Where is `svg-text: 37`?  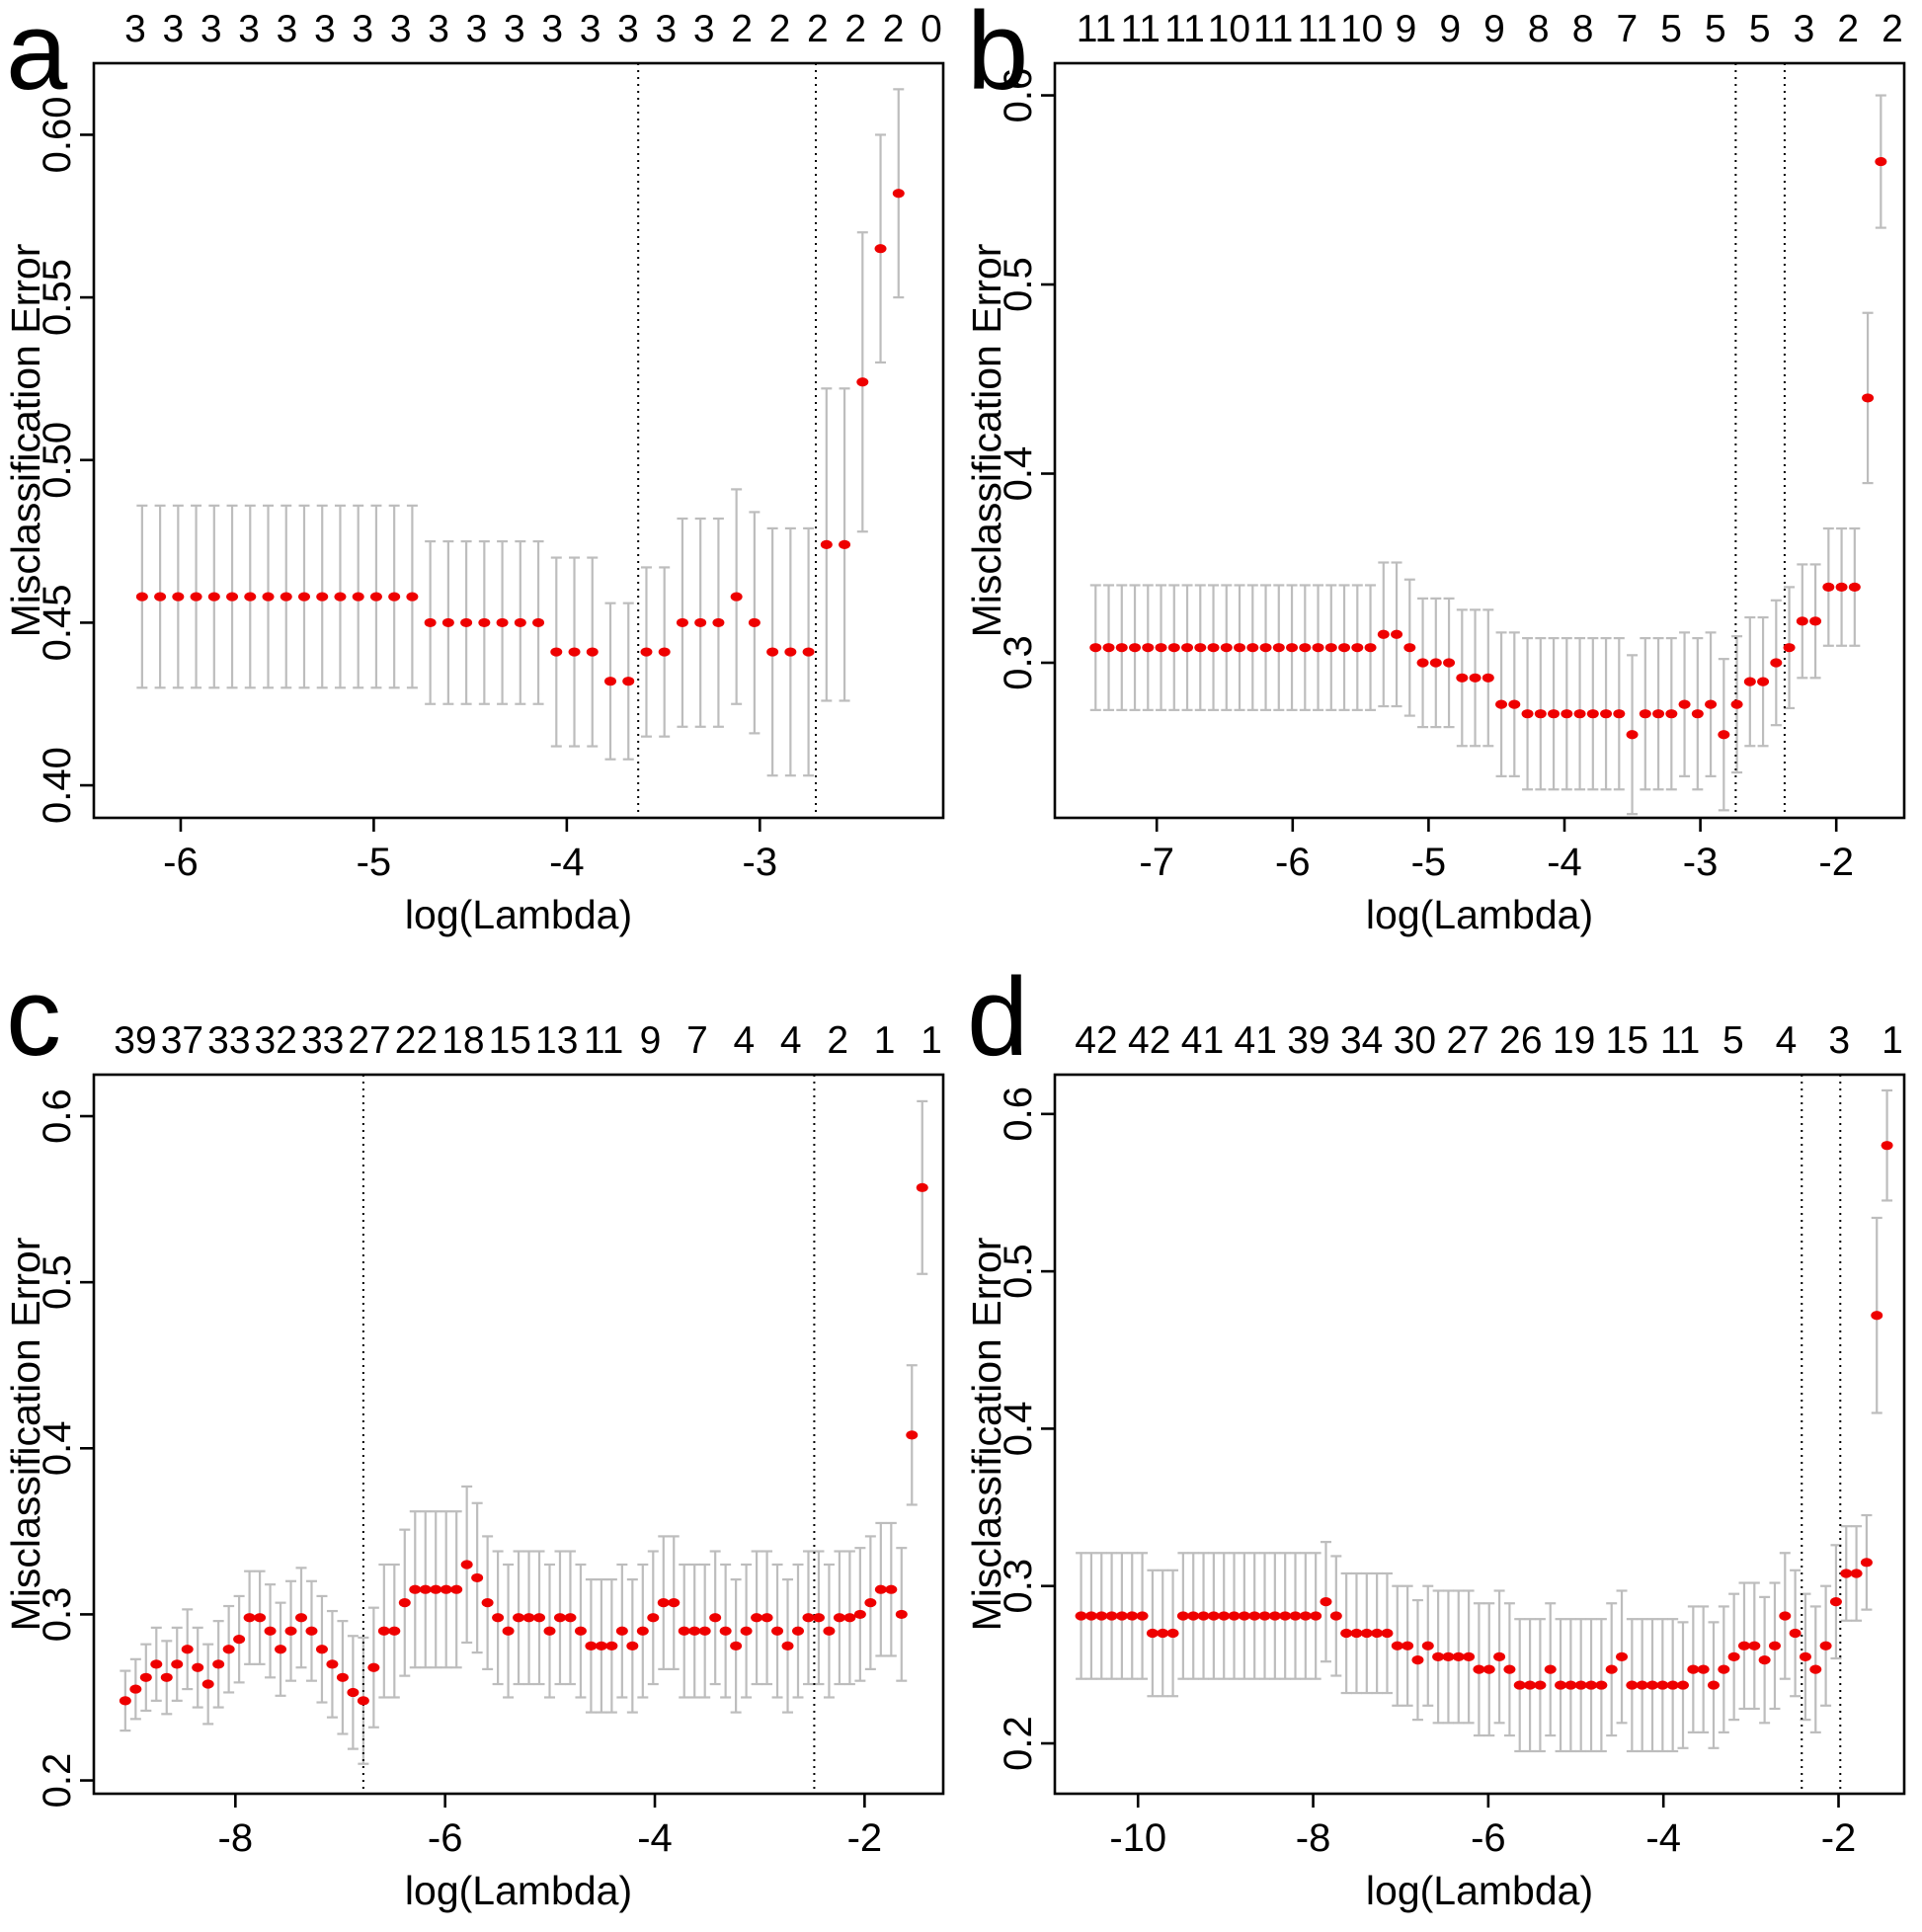
svg-text: 37 is located at coordinates (182, 1040).